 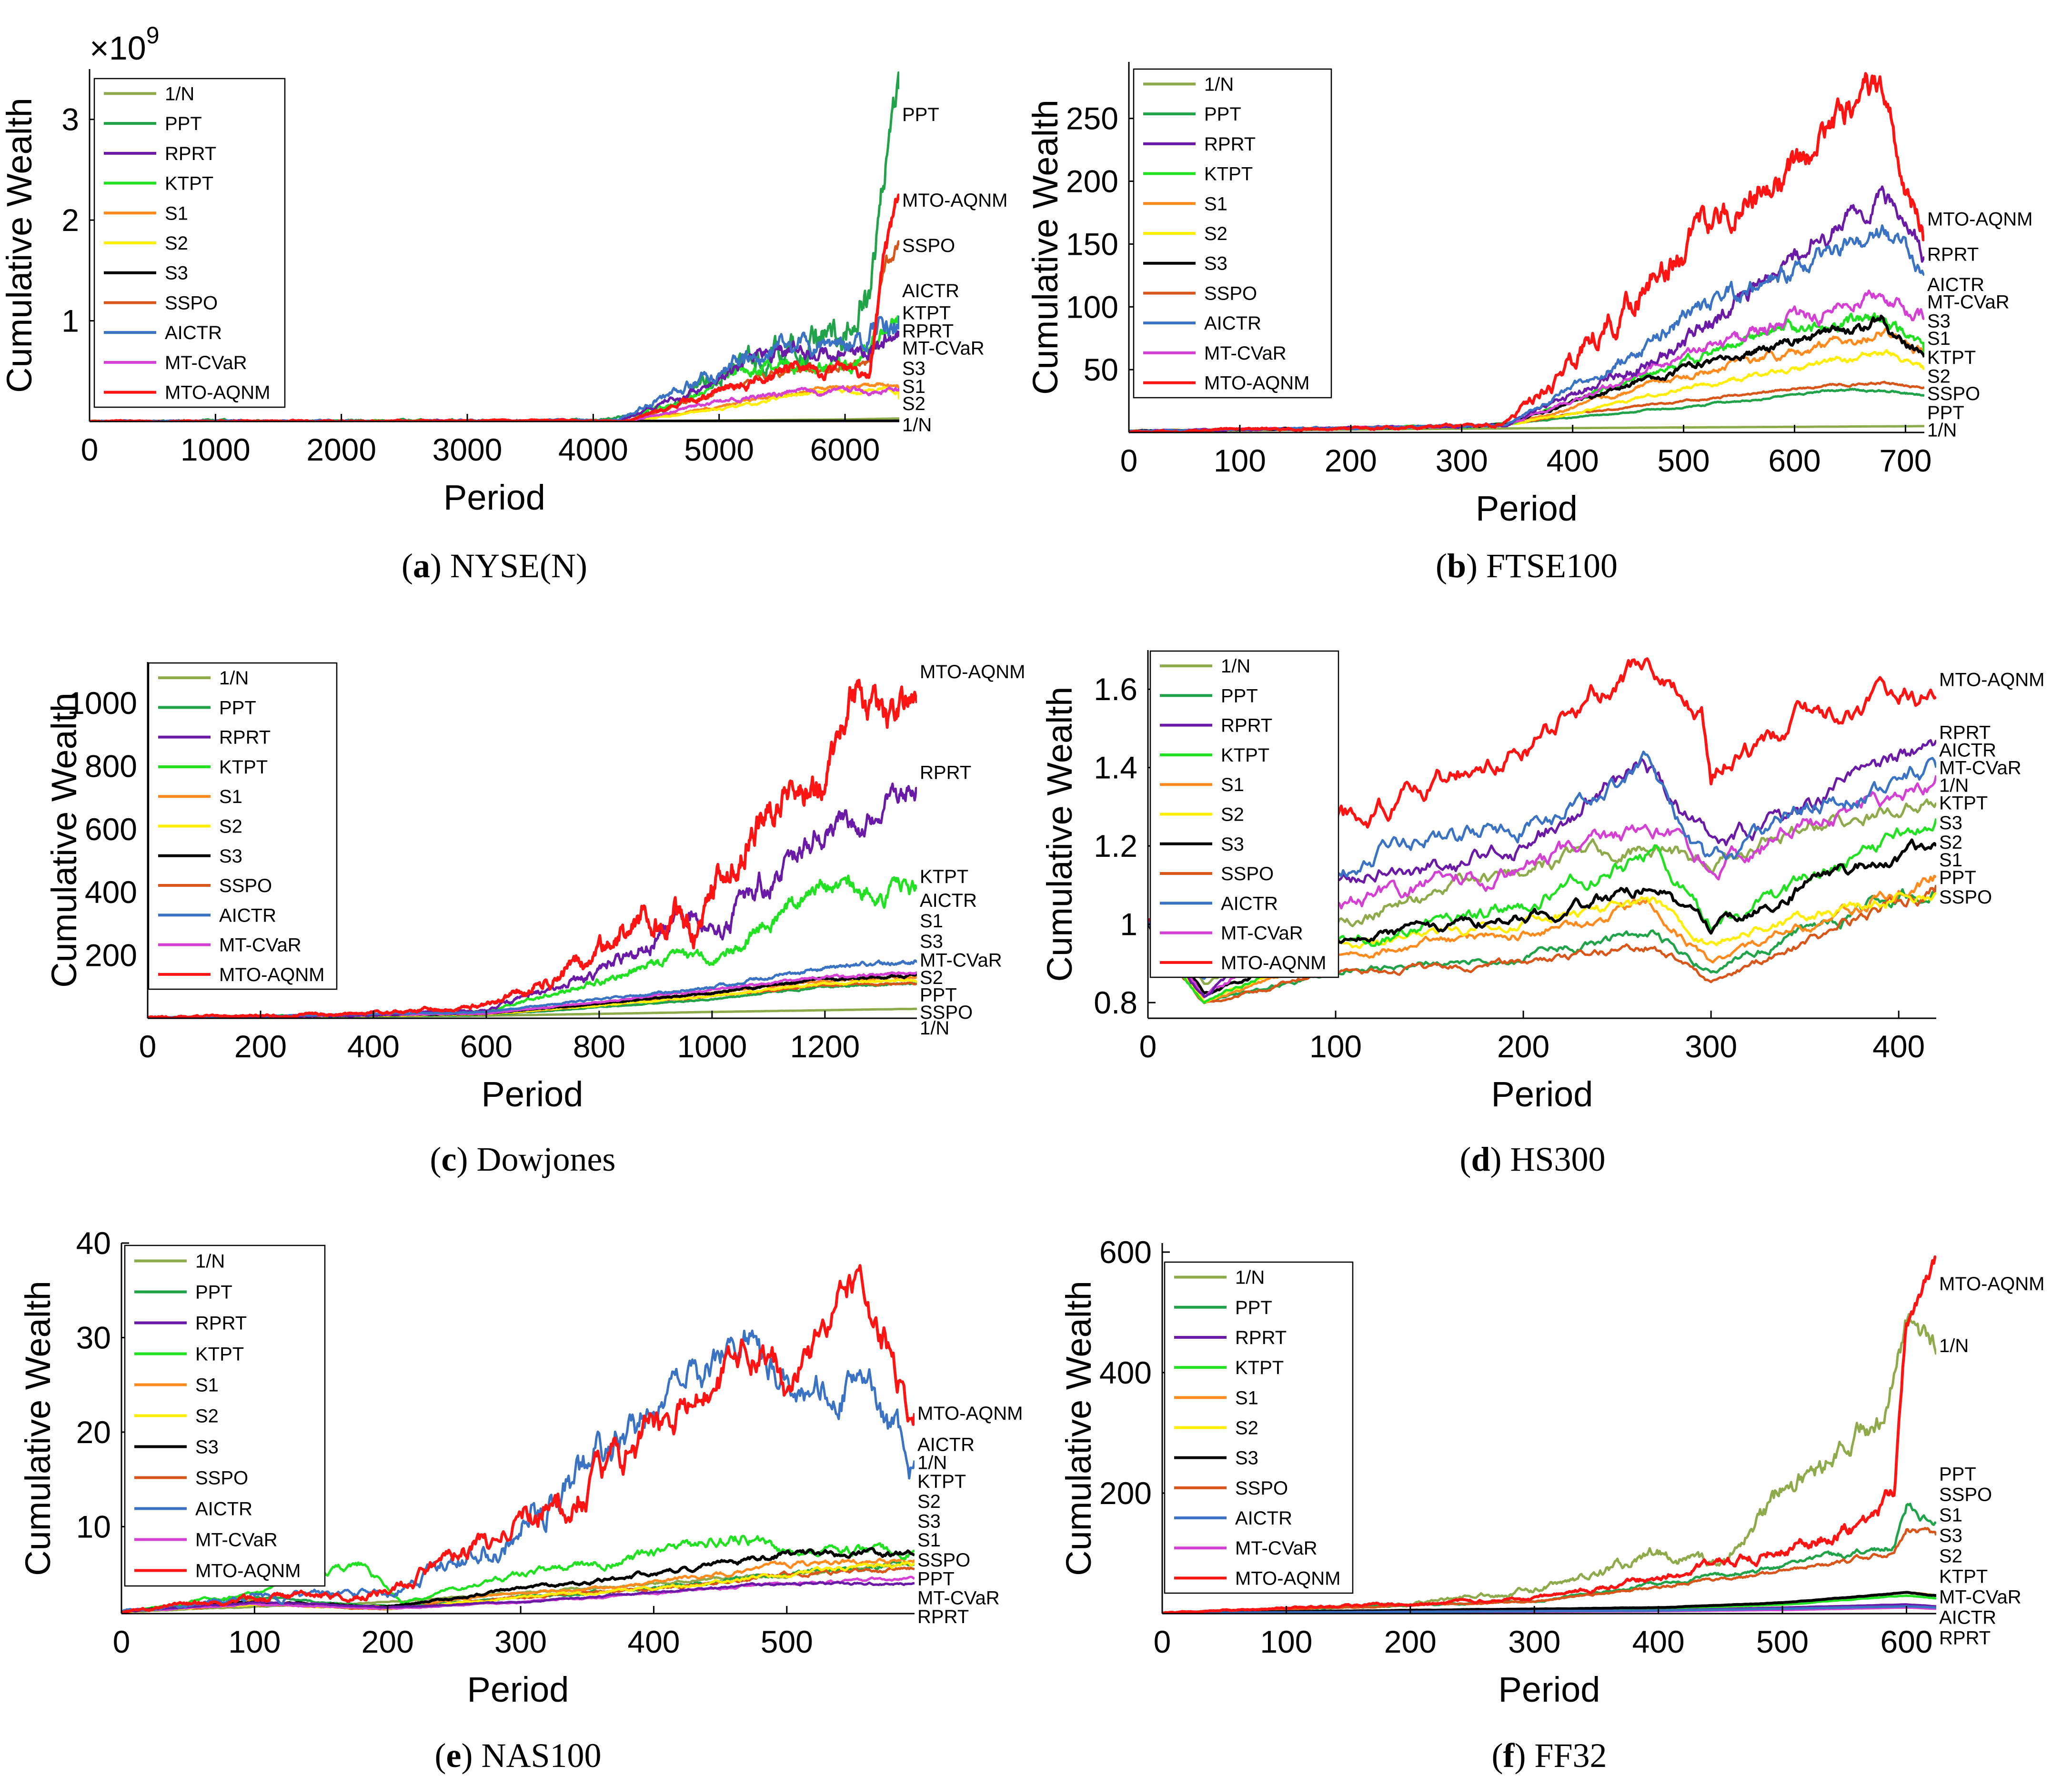 What do you see at coordinates (1115, 689) in the screenshot?
I see `y-tick-label: 1.6` at bounding box center [1115, 689].